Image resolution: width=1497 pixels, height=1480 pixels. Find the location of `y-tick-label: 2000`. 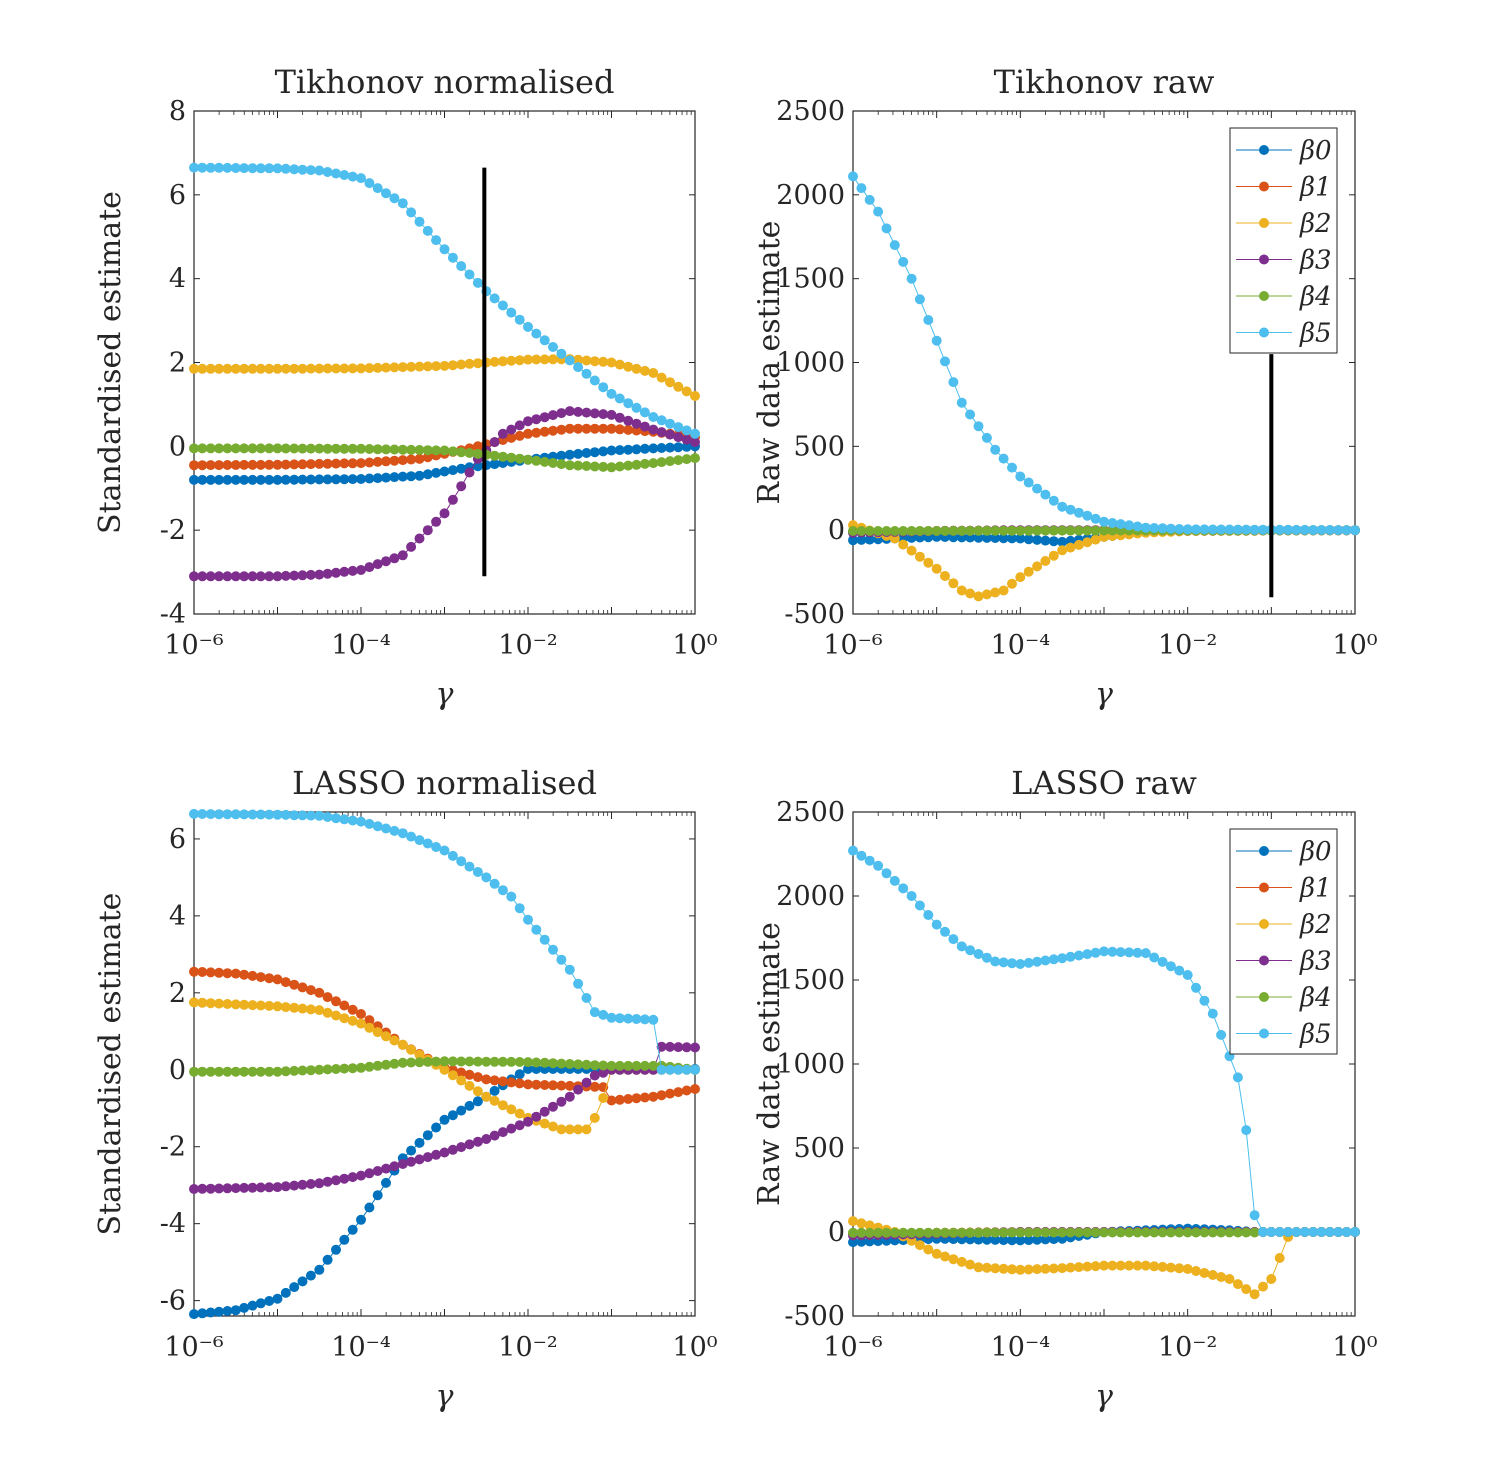

y-tick-label: 2000 is located at coordinates (810, 195).